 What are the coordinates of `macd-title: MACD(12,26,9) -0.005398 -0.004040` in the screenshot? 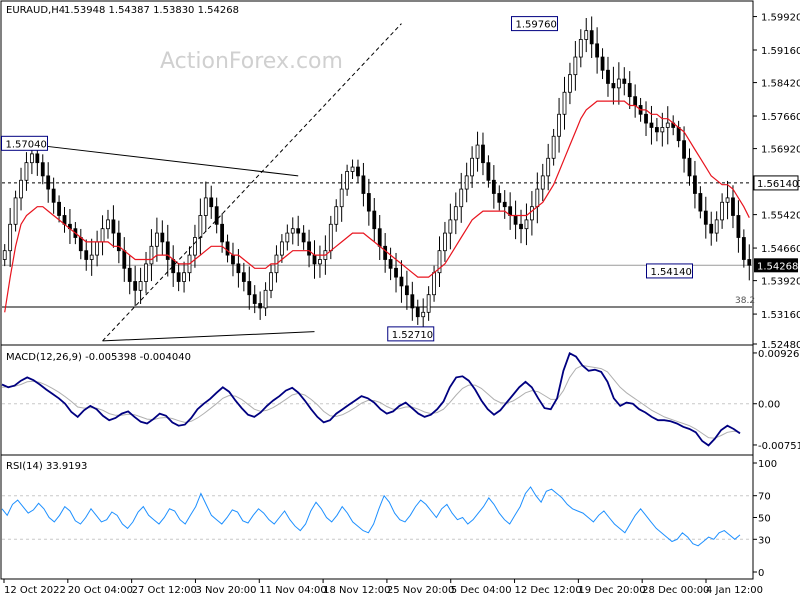 It's located at (98, 357).